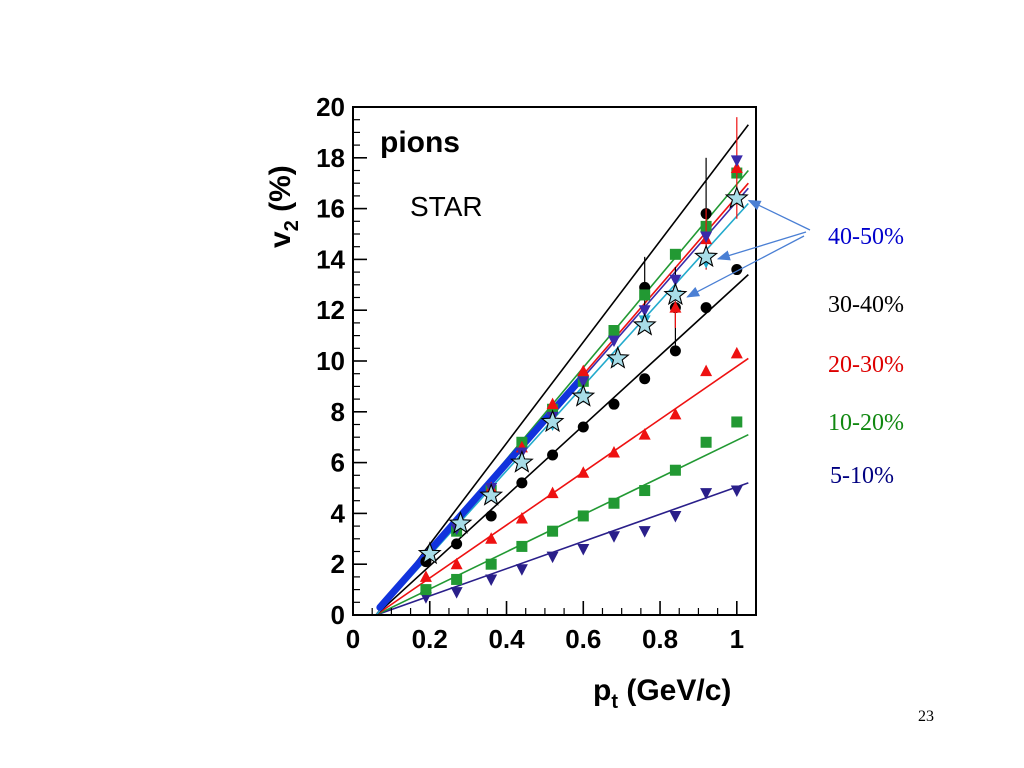 The image size is (1024, 768). What do you see at coordinates (338, 412) in the screenshot?
I see `y-tick-label: 8` at bounding box center [338, 412].